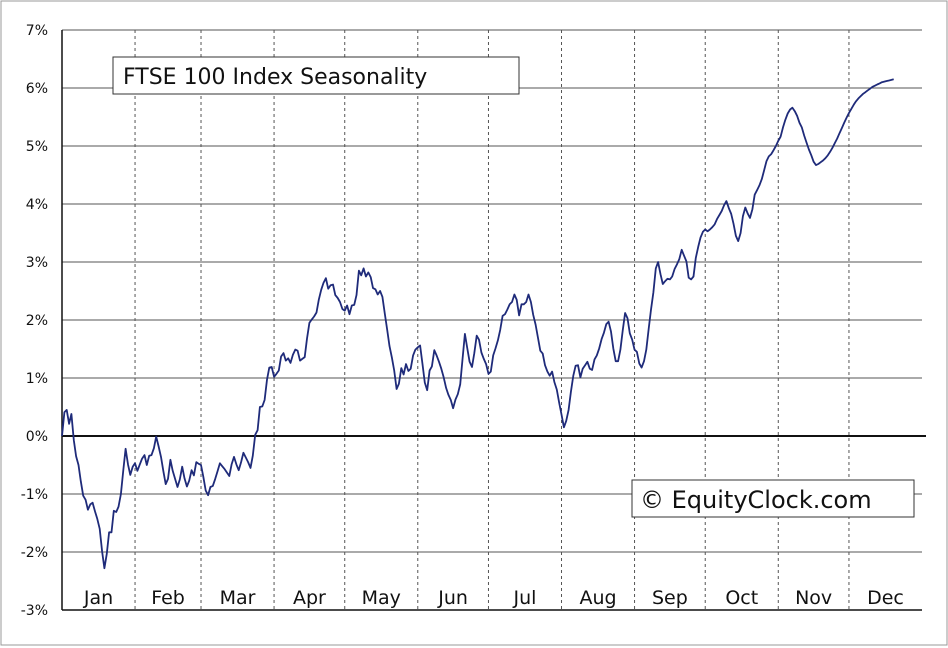 The image size is (948, 648). Describe the element at coordinates (34, 553) in the screenshot. I see `y-tick-label: -2%` at that location.